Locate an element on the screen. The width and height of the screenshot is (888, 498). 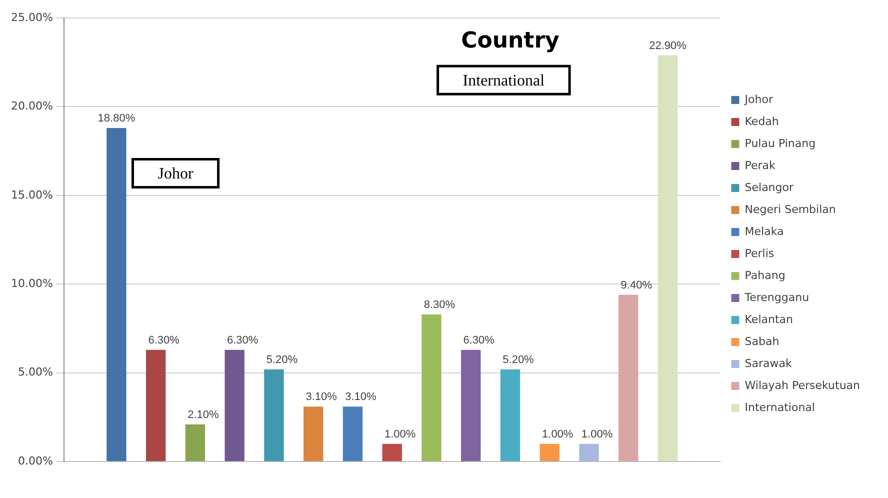
y-tick-label: 25.00% is located at coordinates (31, 17).